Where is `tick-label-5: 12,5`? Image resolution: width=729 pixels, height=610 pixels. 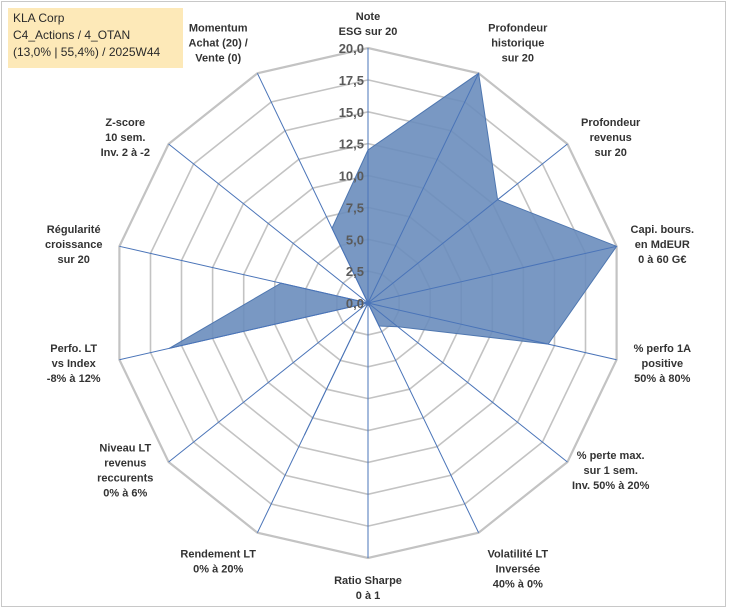
tick-label-5: 12,5 is located at coordinates (351, 144).